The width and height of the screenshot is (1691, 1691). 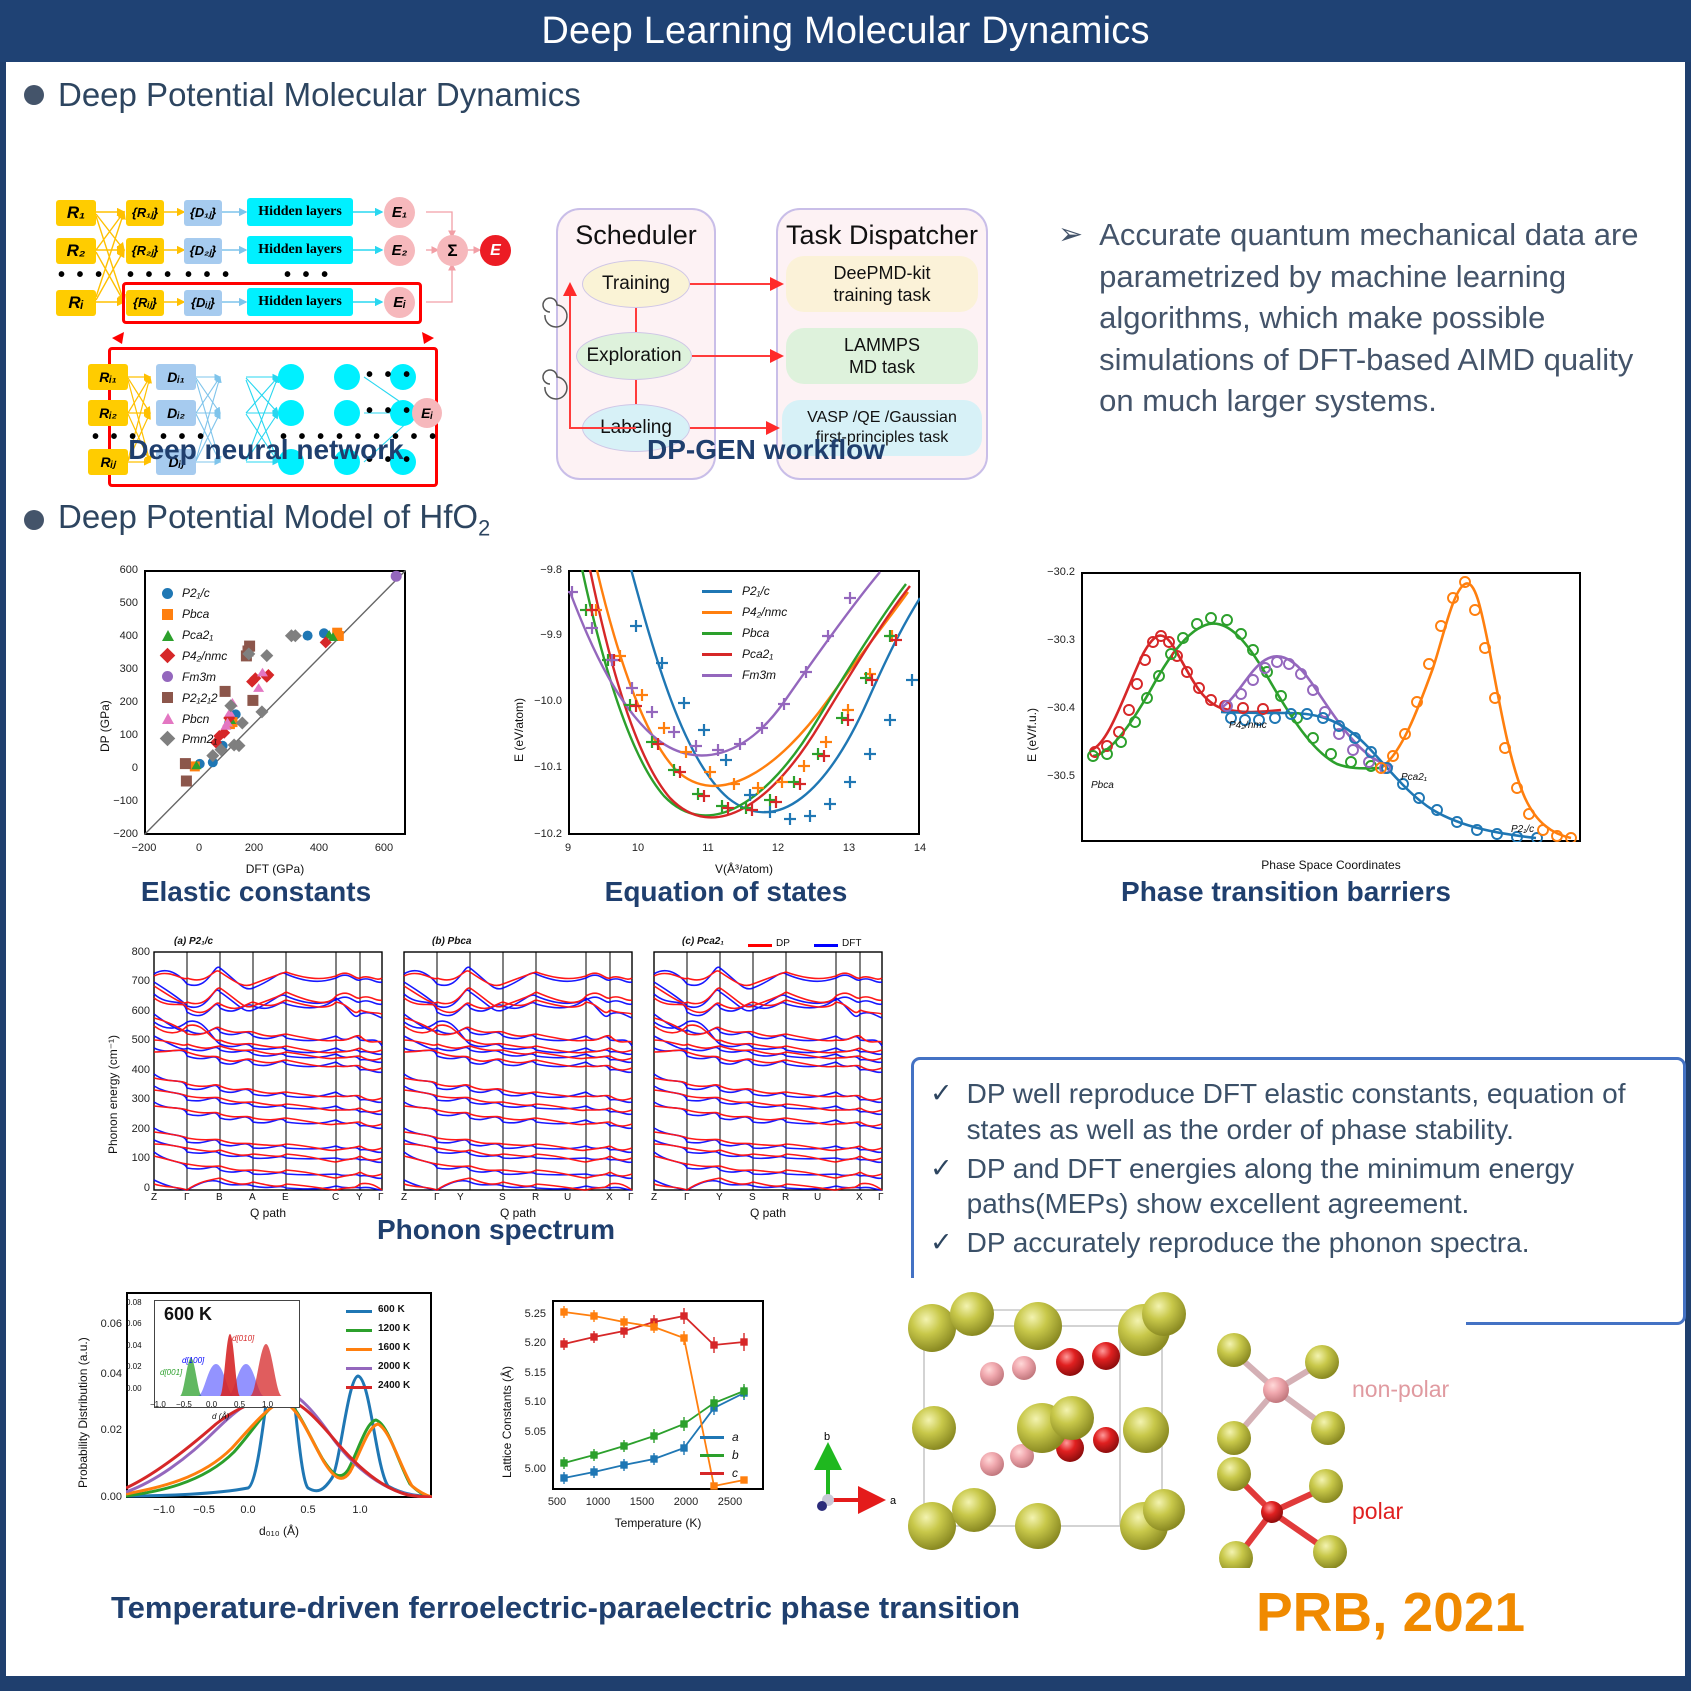 What do you see at coordinates (199, 677) in the screenshot?
I see `legend-label-fm3m: Fm3m` at bounding box center [199, 677].